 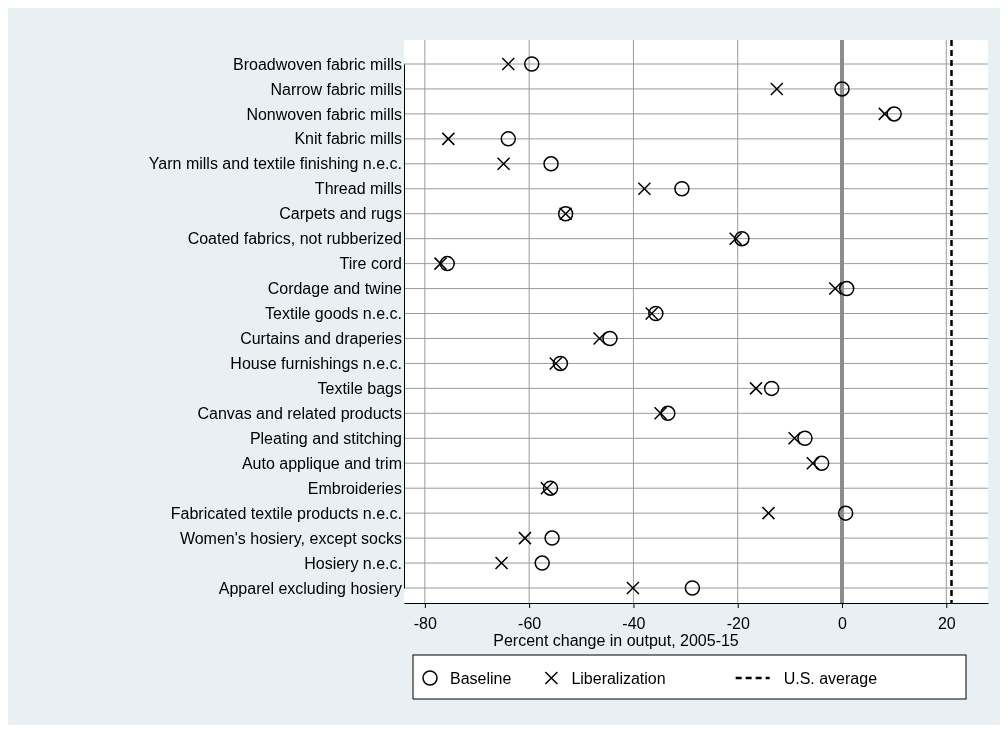 What do you see at coordinates (353, 563) in the screenshot?
I see `y-tick-label: Hosiery n.e.c.` at bounding box center [353, 563].